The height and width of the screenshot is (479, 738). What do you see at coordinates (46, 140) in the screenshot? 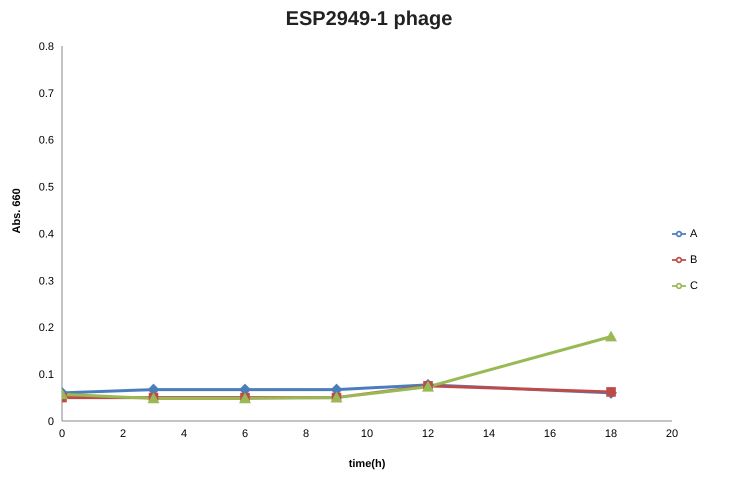
I see `y-tick-label: 0.6` at bounding box center [46, 140].